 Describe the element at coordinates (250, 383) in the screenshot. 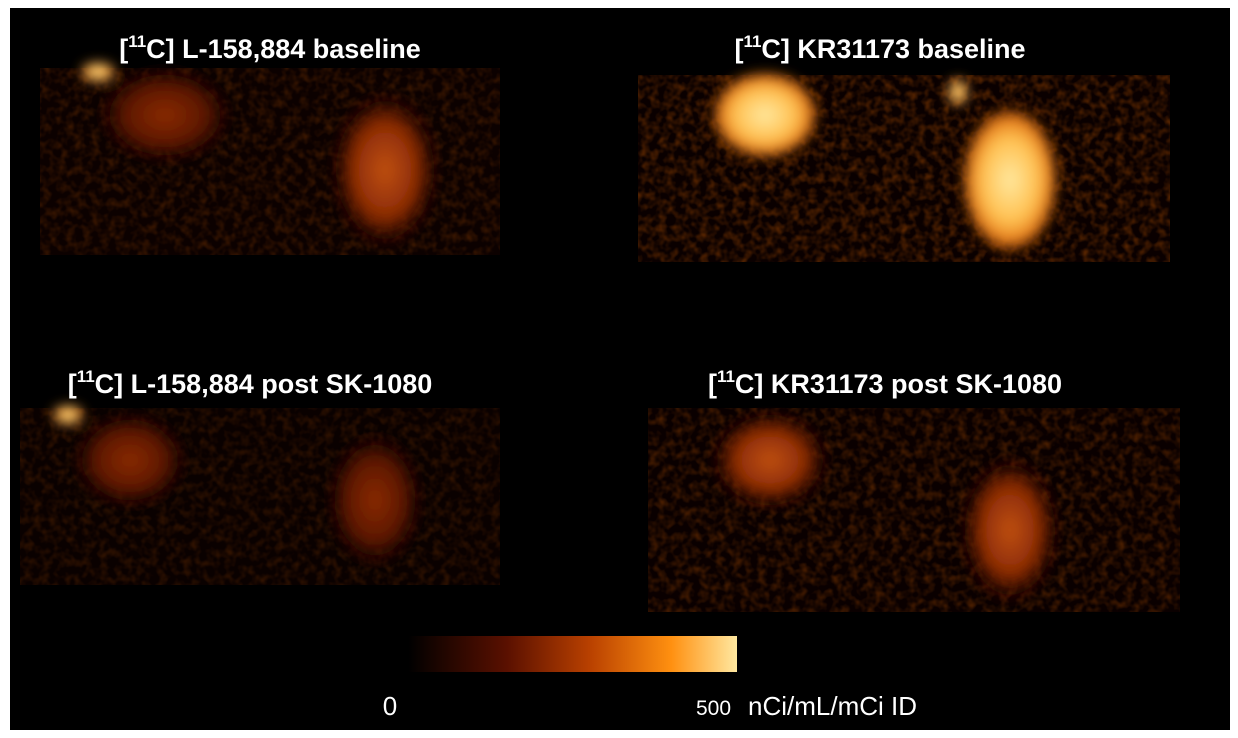

I see `panel-title: [11C] L-158,884 post SK-1080` at that location.